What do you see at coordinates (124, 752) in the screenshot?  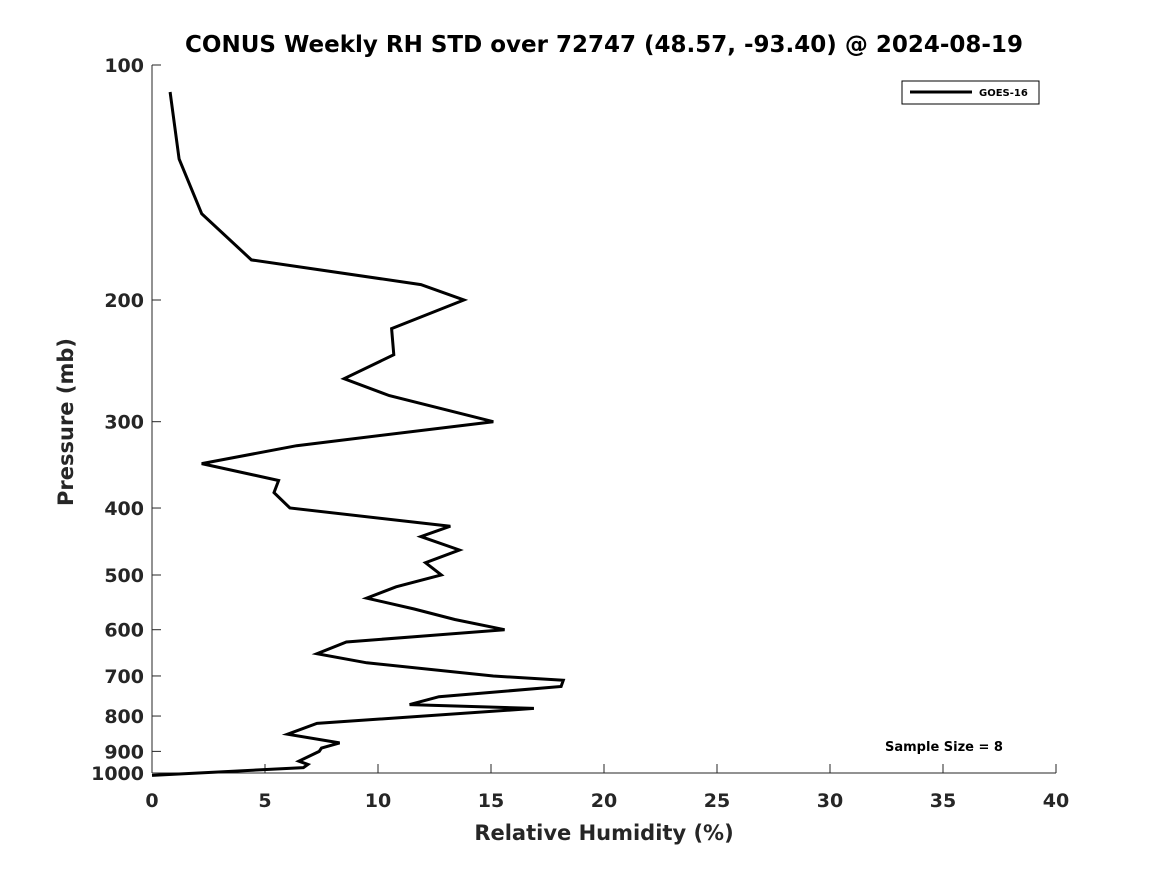 I see `y-tick-label-900: 900` at bounding box center [124, 752].